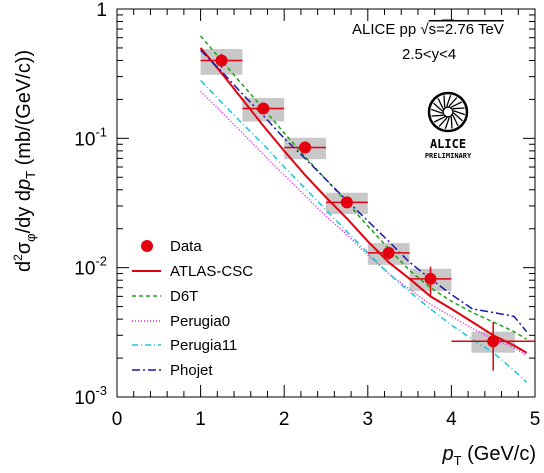  Describe the element at coordinates (448, 144) in the screenshot. I see `alice-logo-text: ALICE` at that location.